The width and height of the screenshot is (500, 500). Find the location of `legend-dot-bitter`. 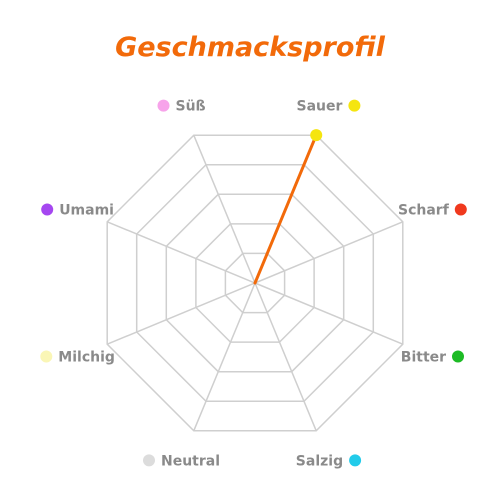

legend-dot-bitter is located at coordinates (458, 356).